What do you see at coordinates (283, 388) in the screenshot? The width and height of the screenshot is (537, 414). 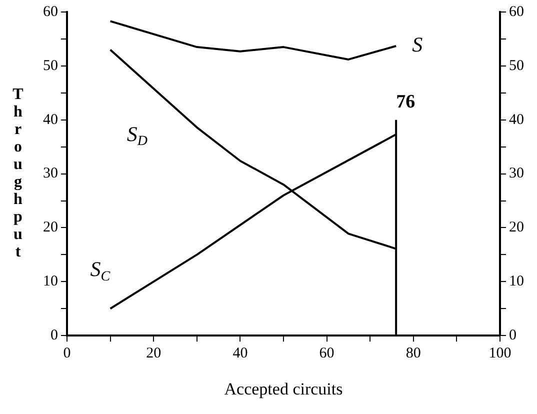 I see `x-axis-title: Accepted circuits` at bounding box center [283, 388].